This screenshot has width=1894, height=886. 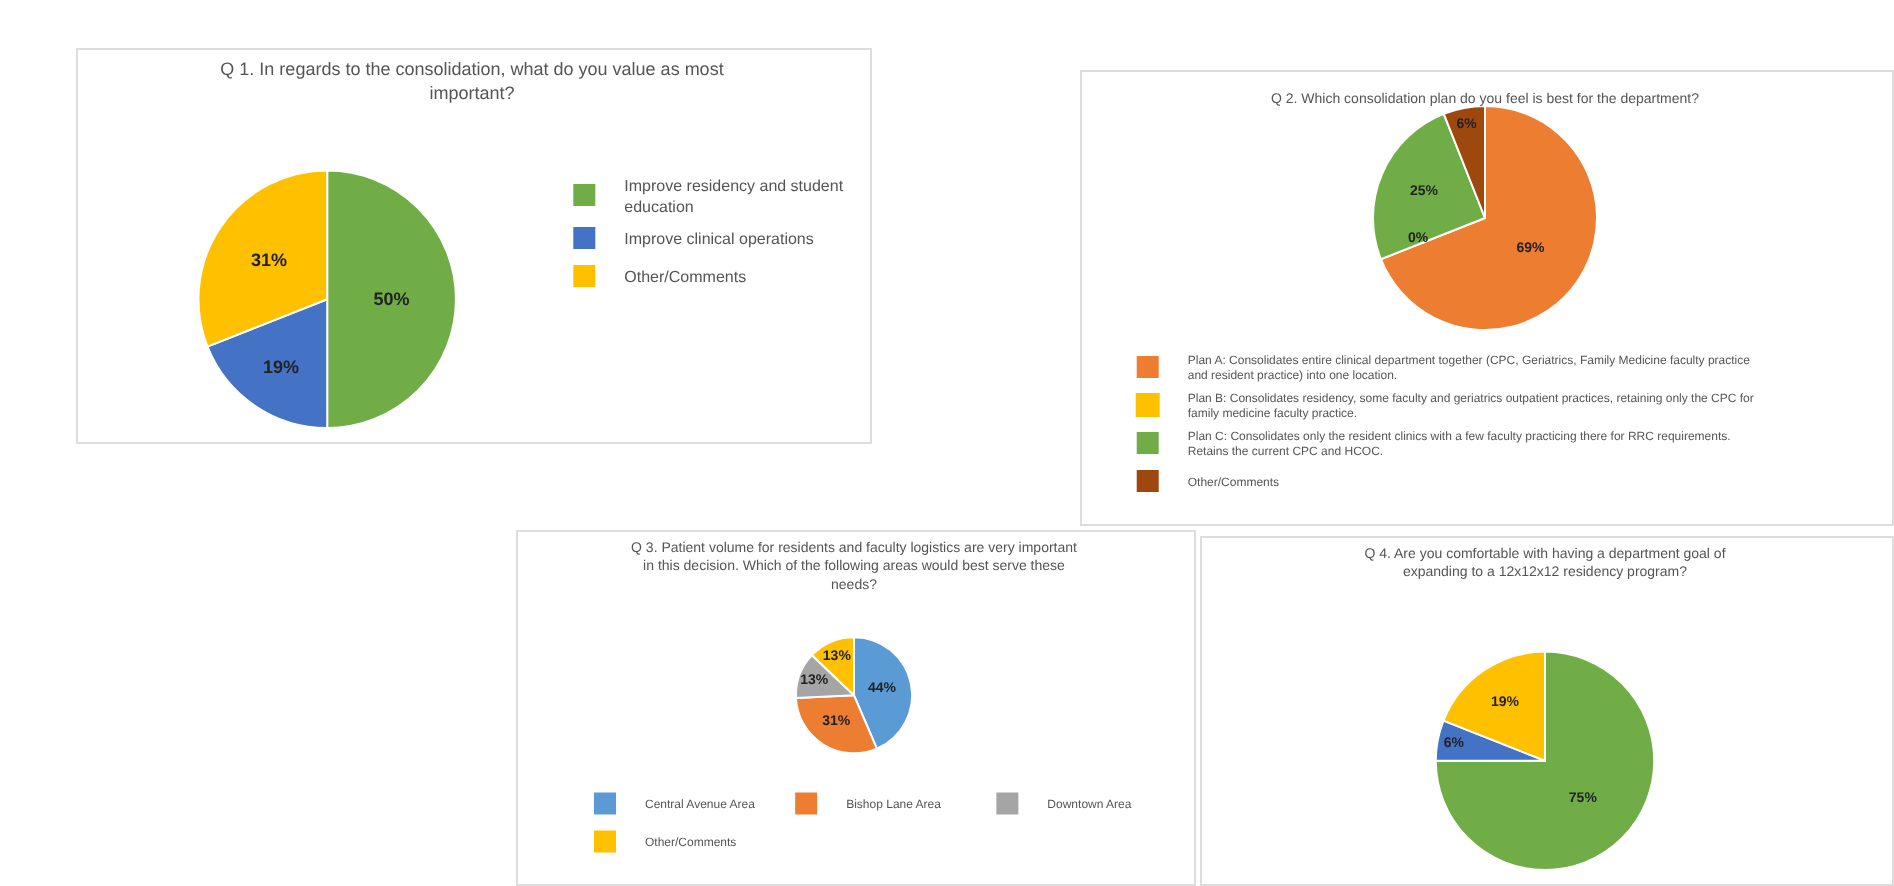 I want to click on legend-label: Other/Comments, so click(x=685, y=277).